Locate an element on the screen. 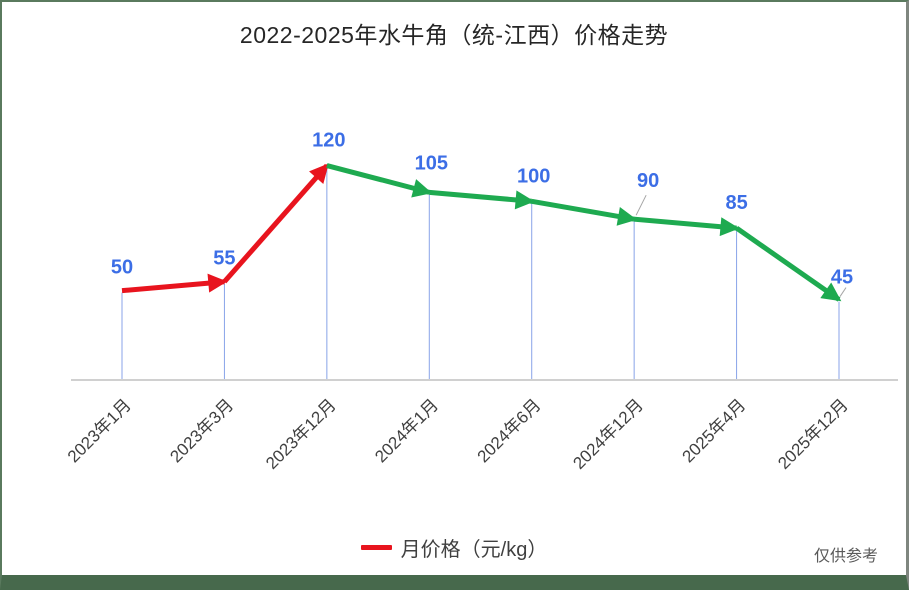 The height and width of the screenshot is (590, 909). data-point-label: 50 is located at coordinates (122, 268).